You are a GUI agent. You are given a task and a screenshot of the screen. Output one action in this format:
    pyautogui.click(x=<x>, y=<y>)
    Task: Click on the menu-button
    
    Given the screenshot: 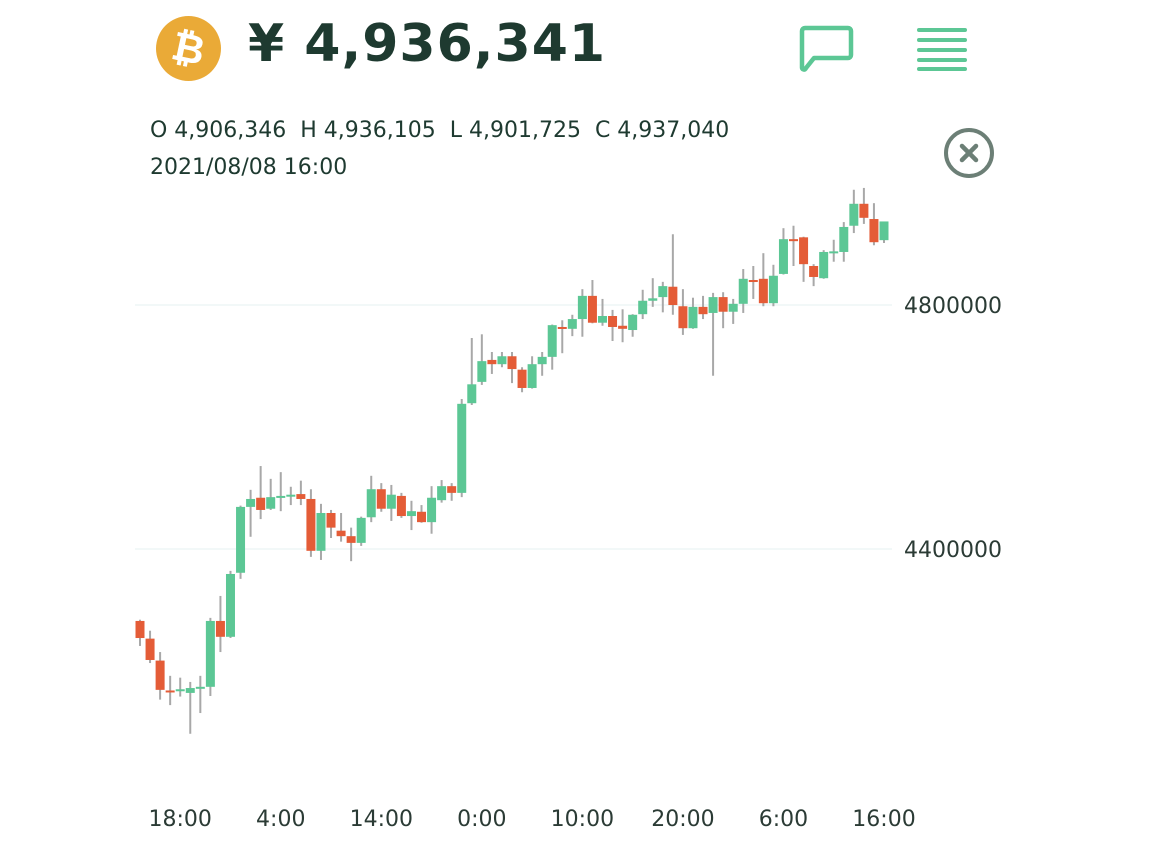 What is the action you would take?
    pyautogui.click(x=942, y=51)
    